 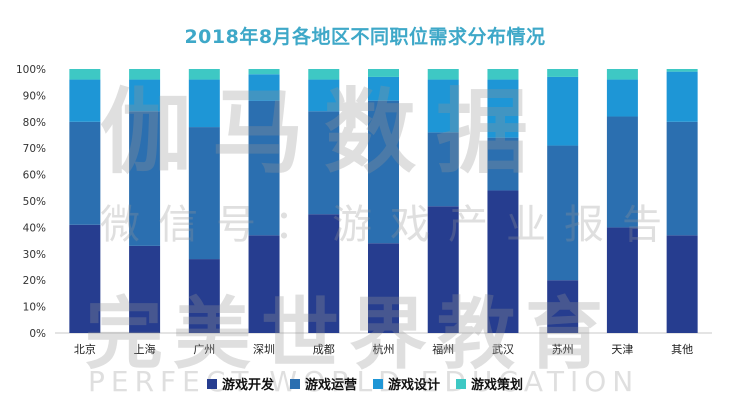 I want to click on y-tick-label: 0%, so click(x=37, y=334).